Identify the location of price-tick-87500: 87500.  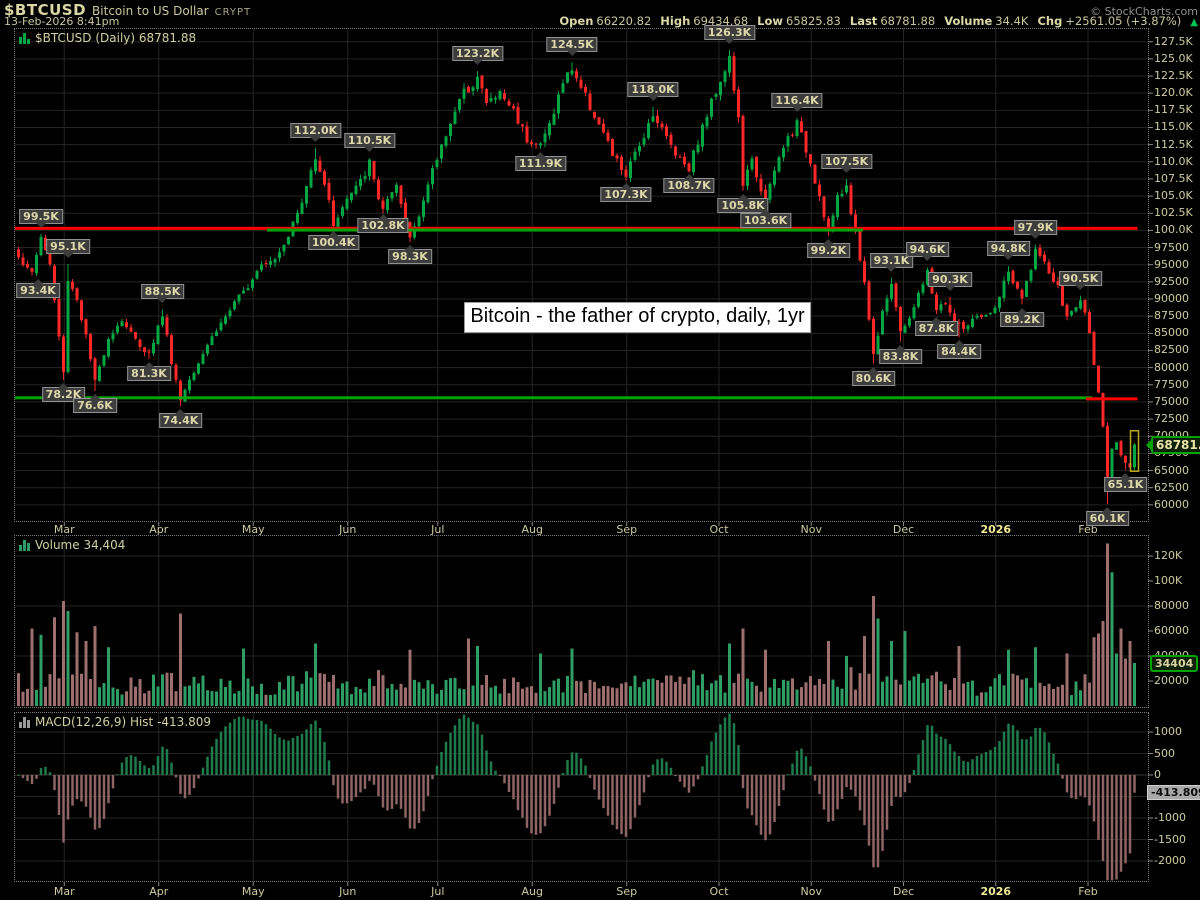
(1171, 316).